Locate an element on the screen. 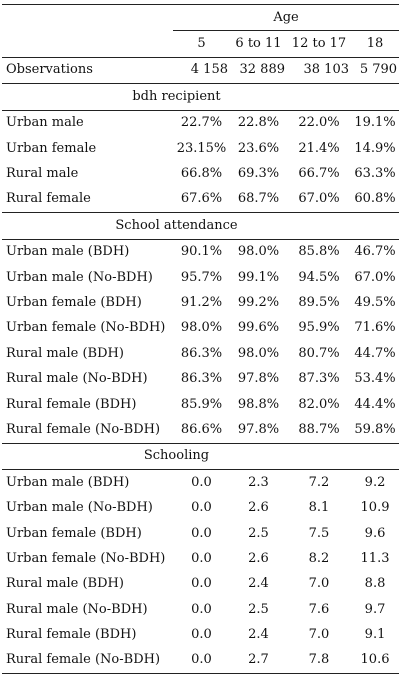 This screenshot has height=674, width=404. cell-value: 46.7% is located at coordinates (375, 251).